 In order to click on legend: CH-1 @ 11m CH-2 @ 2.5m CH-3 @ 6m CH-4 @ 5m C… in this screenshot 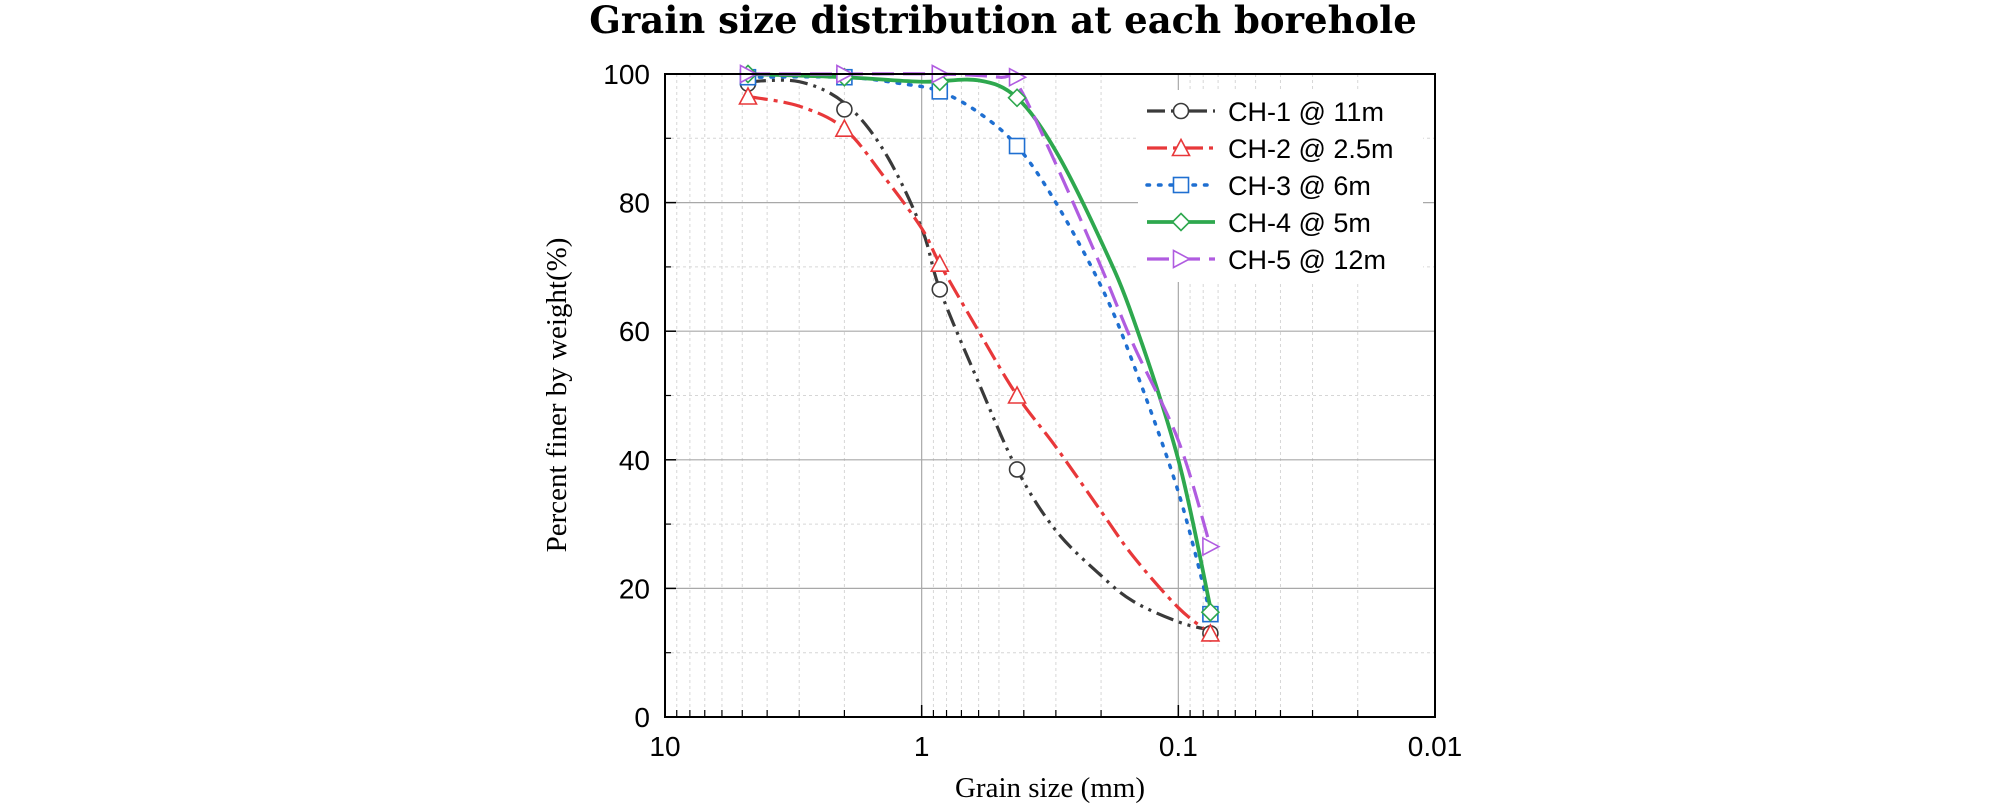, I will do `click(1280, 186)`.